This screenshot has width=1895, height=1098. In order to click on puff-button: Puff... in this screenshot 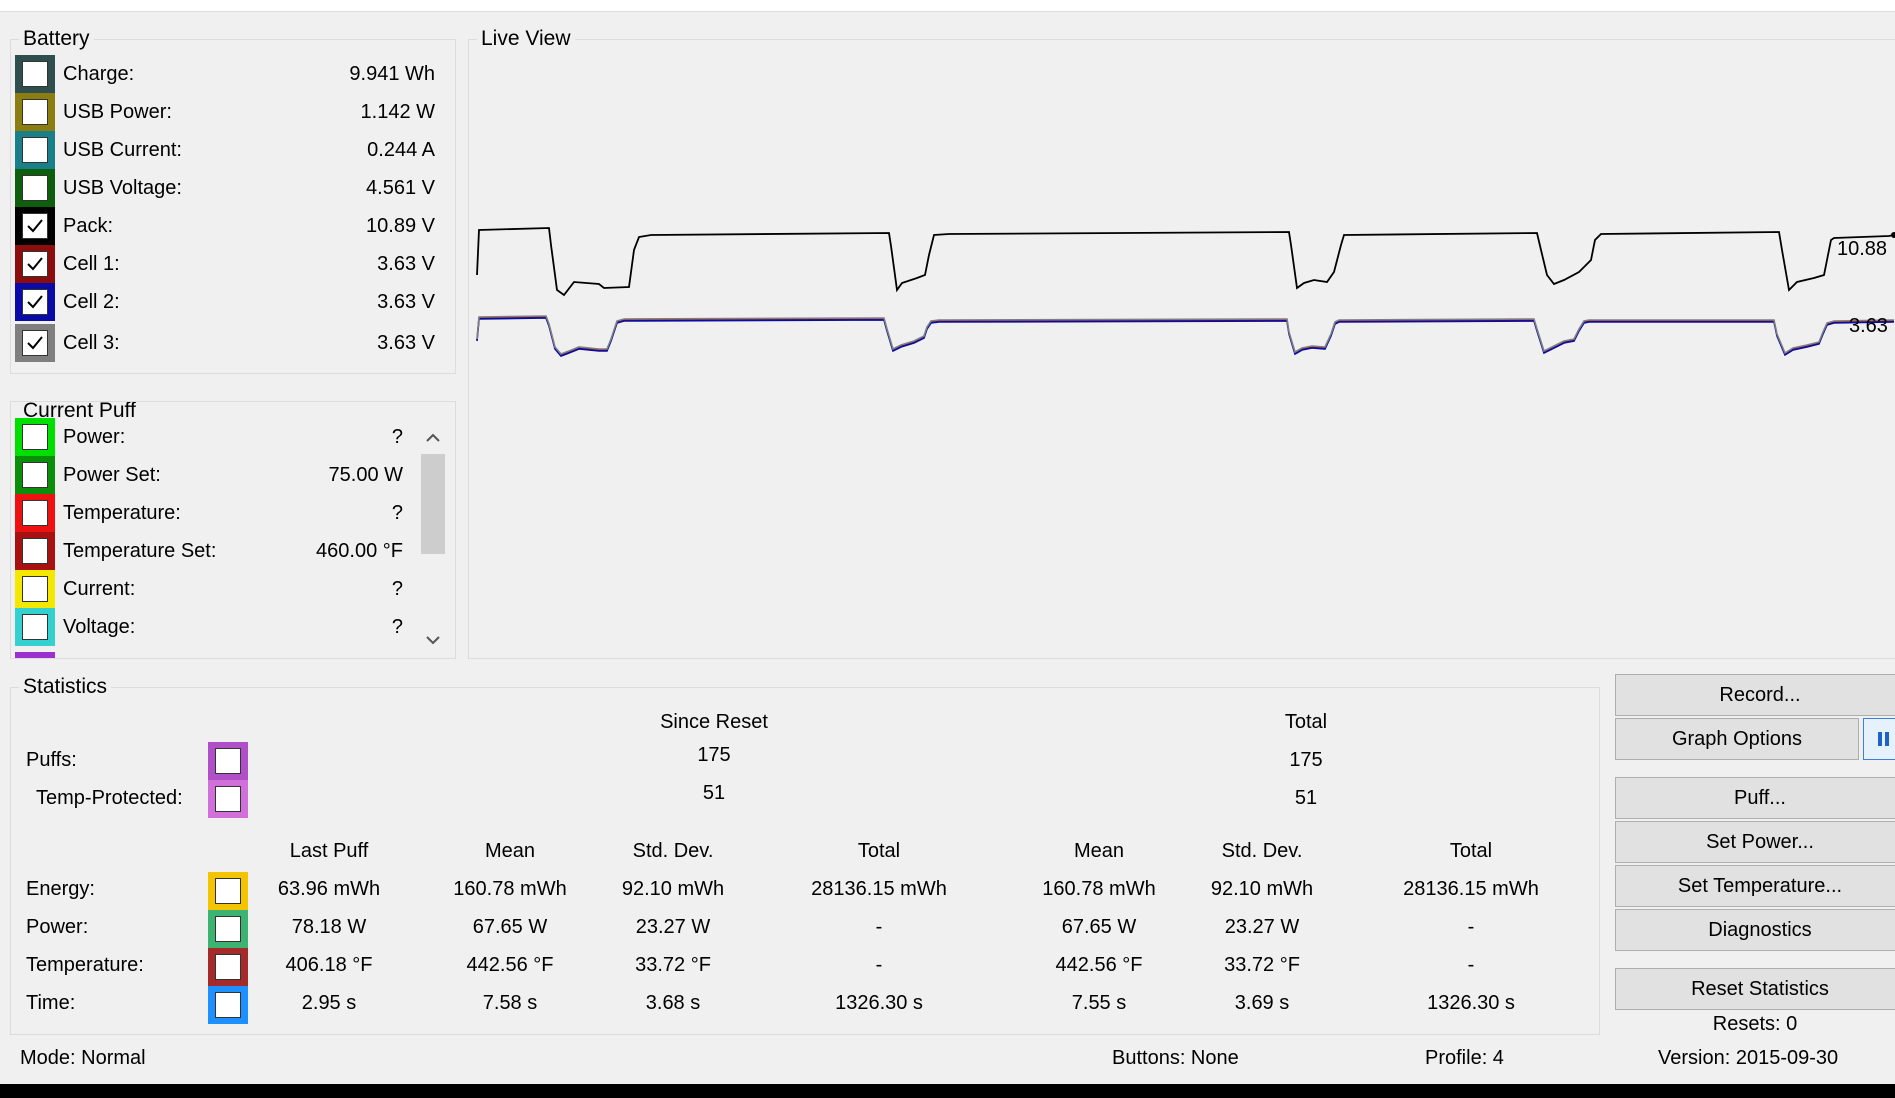, I will do `click(1755, 798)`.